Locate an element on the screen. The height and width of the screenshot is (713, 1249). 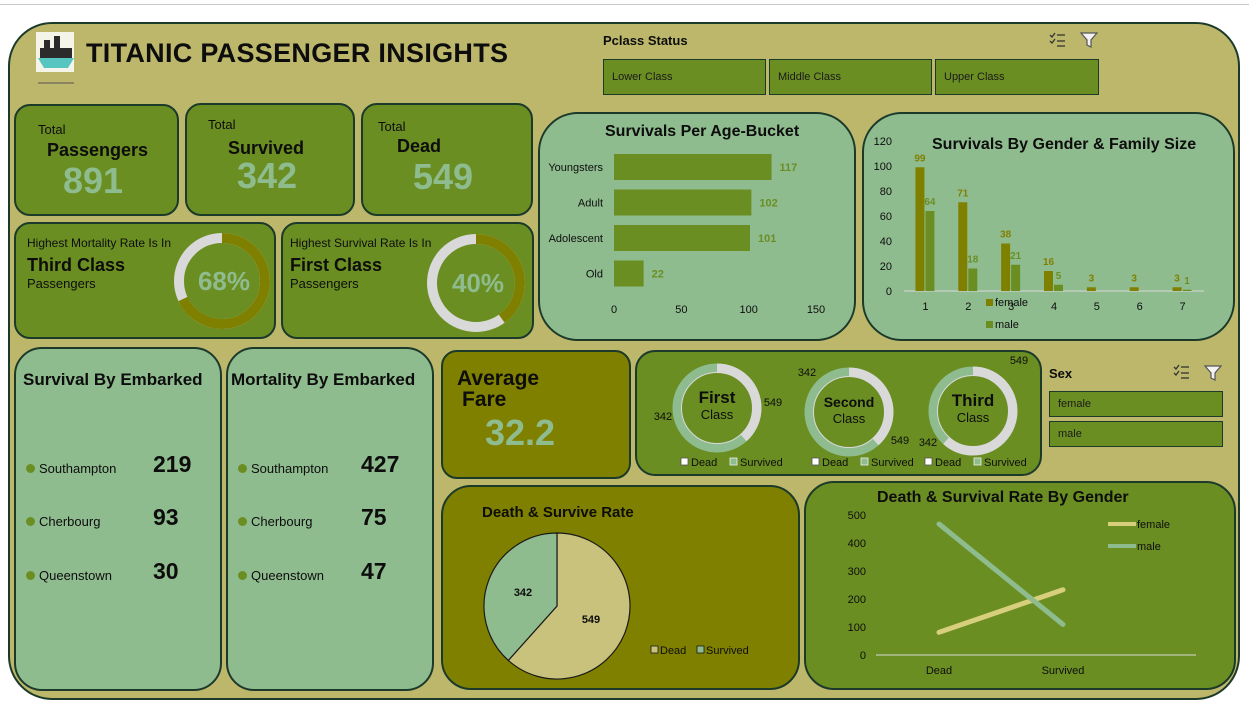
donut-center-label: Class is located at coordinates (717, 414).